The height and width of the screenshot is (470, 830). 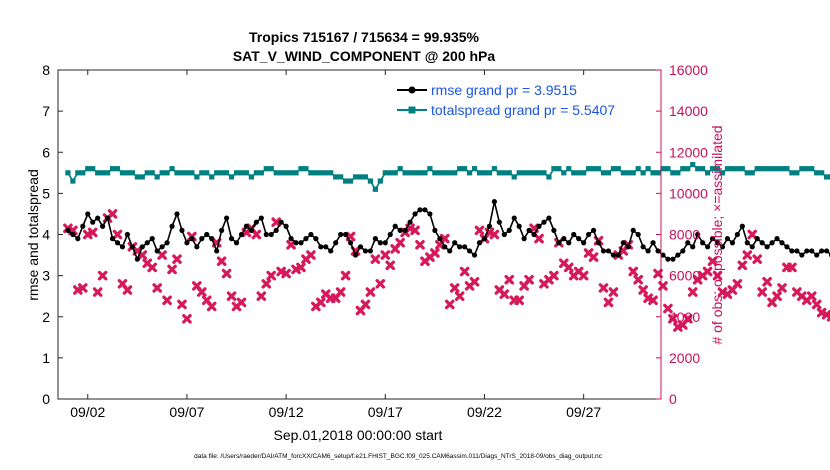 What do you see at coordinates (46, 70) in the screenshot?
I see `y-left-tick-label-8: 8` at bounding box center [46, 70].